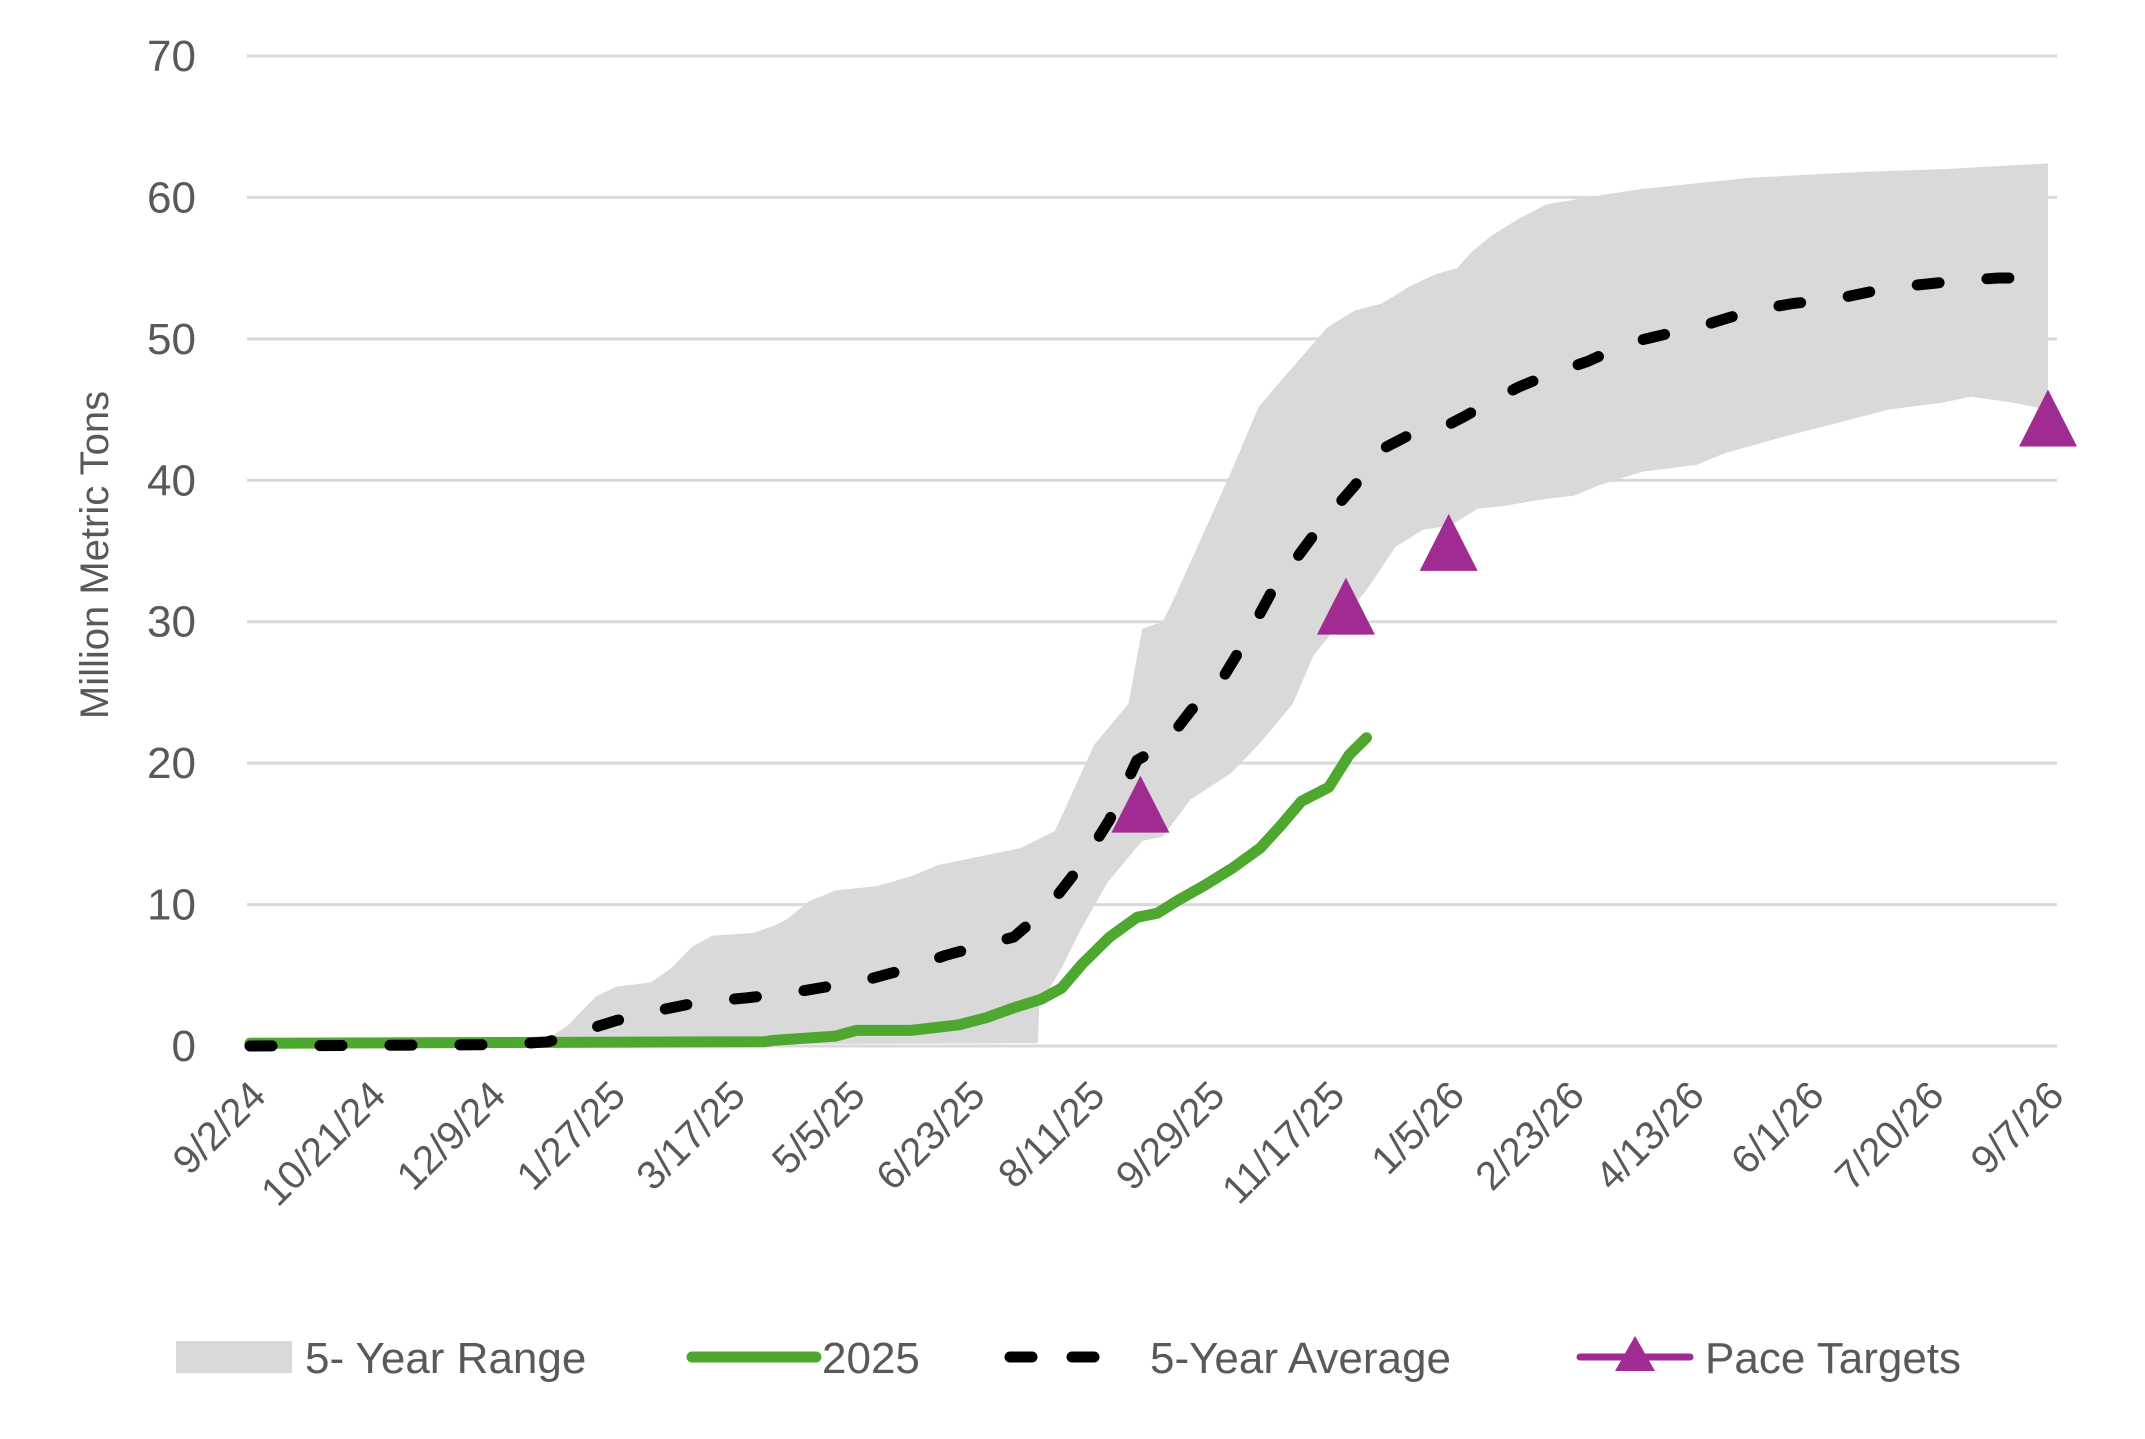 The image size is (2145, 1439). Describe the element at coordinates (445, 1358) in the screenshot. I see `legend-label-range: 5- Year Range` at that location.